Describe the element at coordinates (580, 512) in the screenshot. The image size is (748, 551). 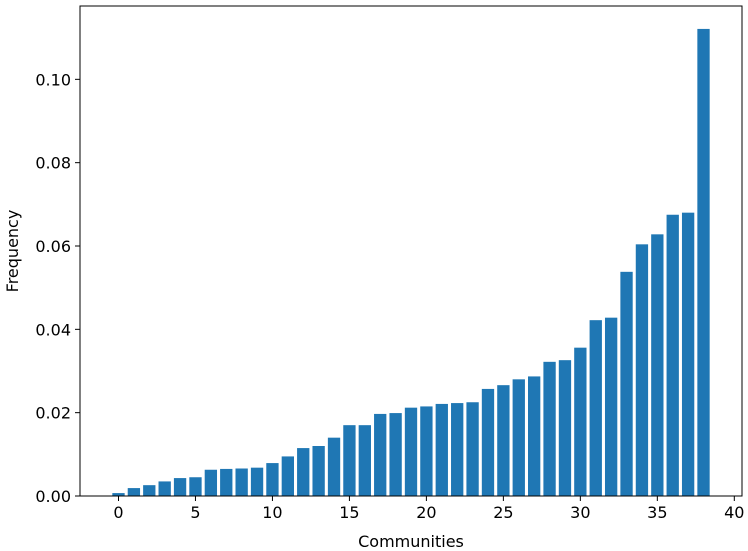
I see `x-tick-label: 30` at that location.